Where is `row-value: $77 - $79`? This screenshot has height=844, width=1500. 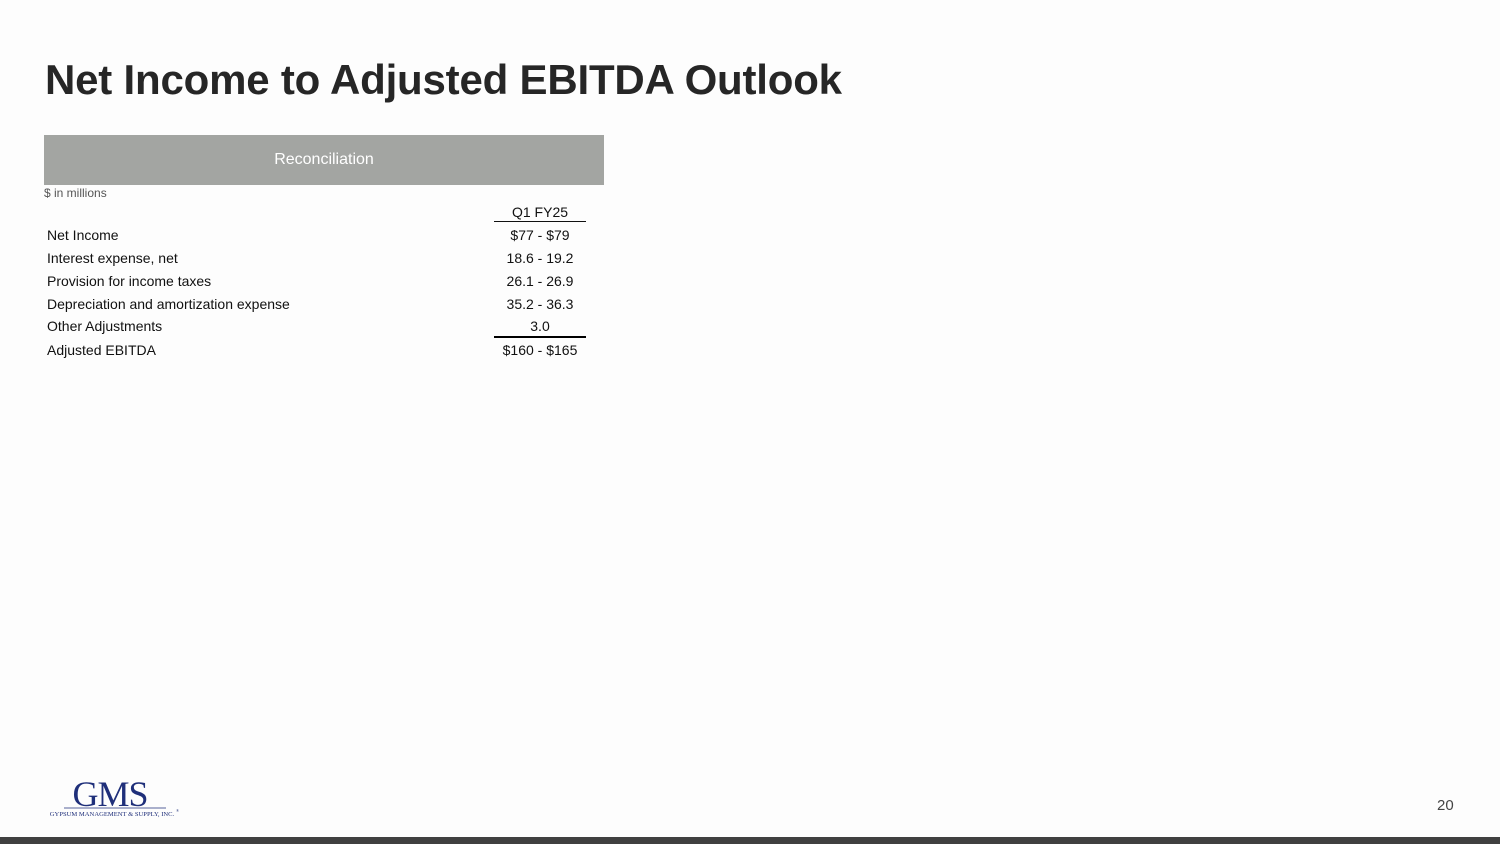
row-value: $77 - $79 is located at coordinates (540, 235).